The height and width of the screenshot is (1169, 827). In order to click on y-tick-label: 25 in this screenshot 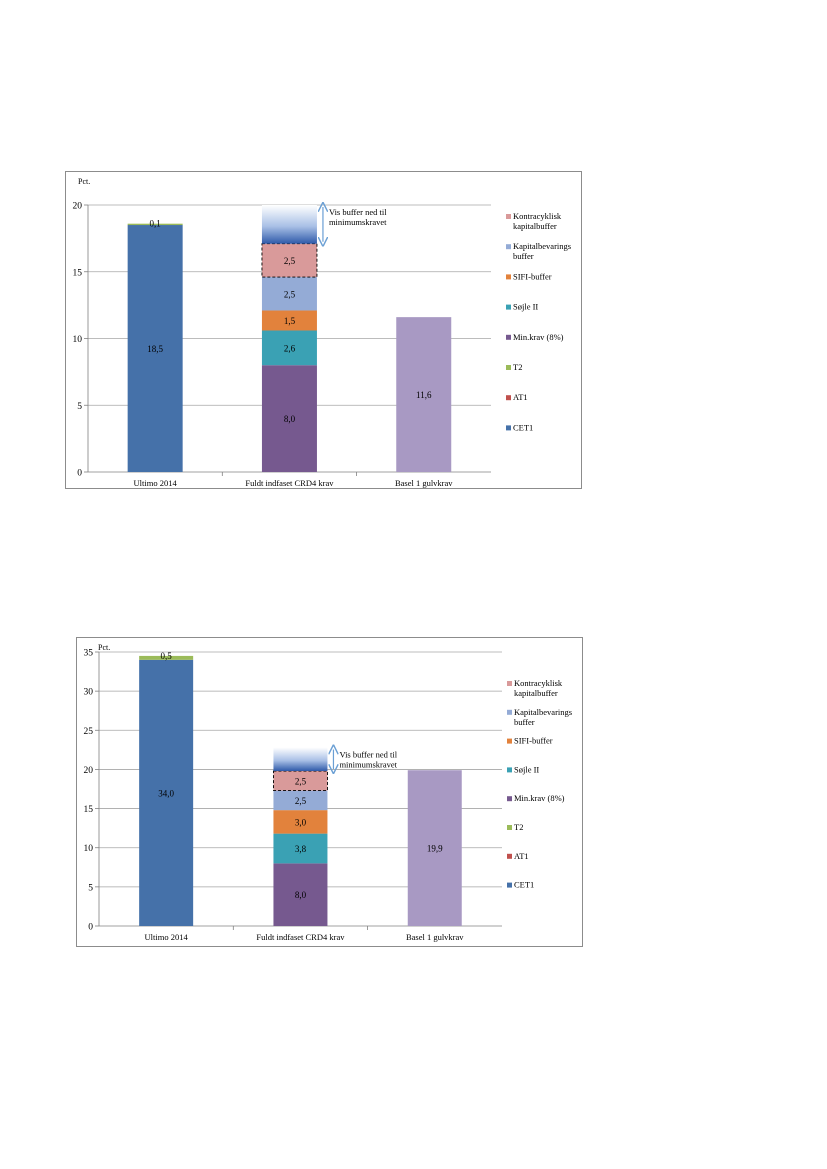, I will do `click(89, 732)`.